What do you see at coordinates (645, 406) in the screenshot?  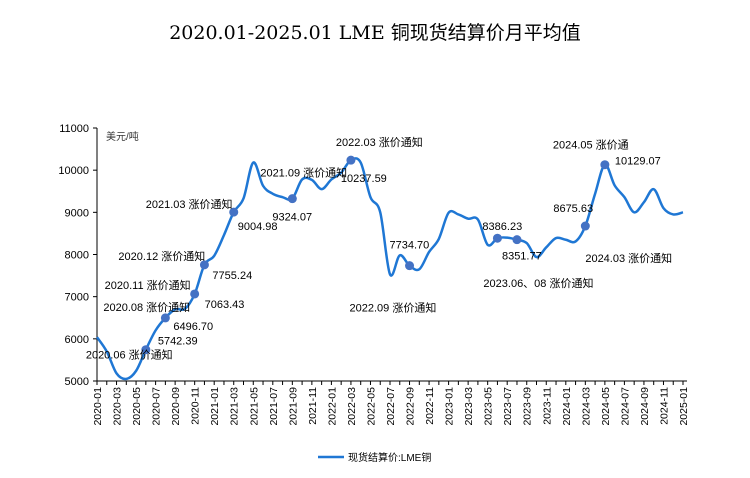 I see `x-tick-label: 2024-09` at bounding box center [645, 406].